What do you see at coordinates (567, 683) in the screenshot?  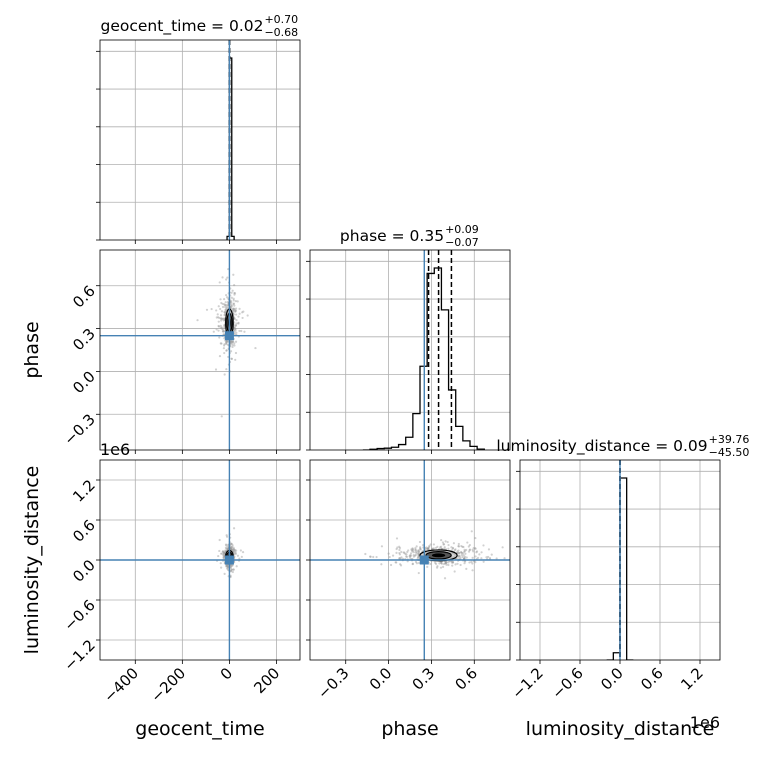 I see `x-tick-label: −0.6` at bounding box center [567, 683].